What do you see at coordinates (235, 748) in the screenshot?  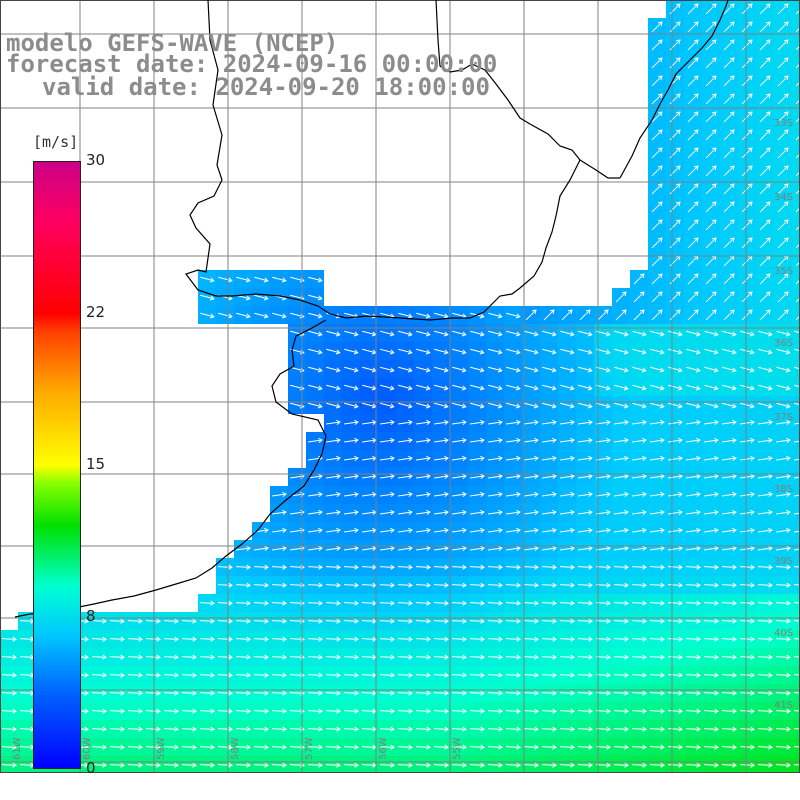 I see `lon-label: 58W` at bounding box center [235, 748].